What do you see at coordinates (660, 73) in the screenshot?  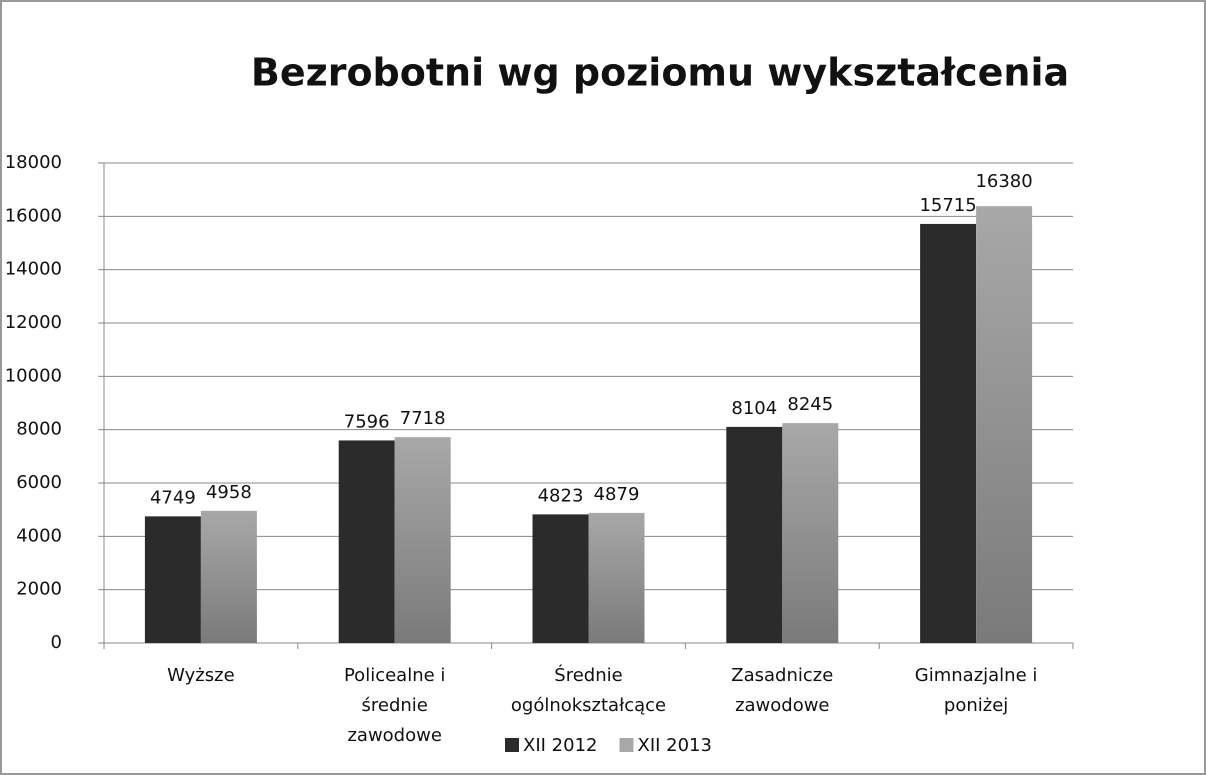 I see `chart-title: Bezrobotni wg poziomu wykształcenia` at bounding box center [660, 73].